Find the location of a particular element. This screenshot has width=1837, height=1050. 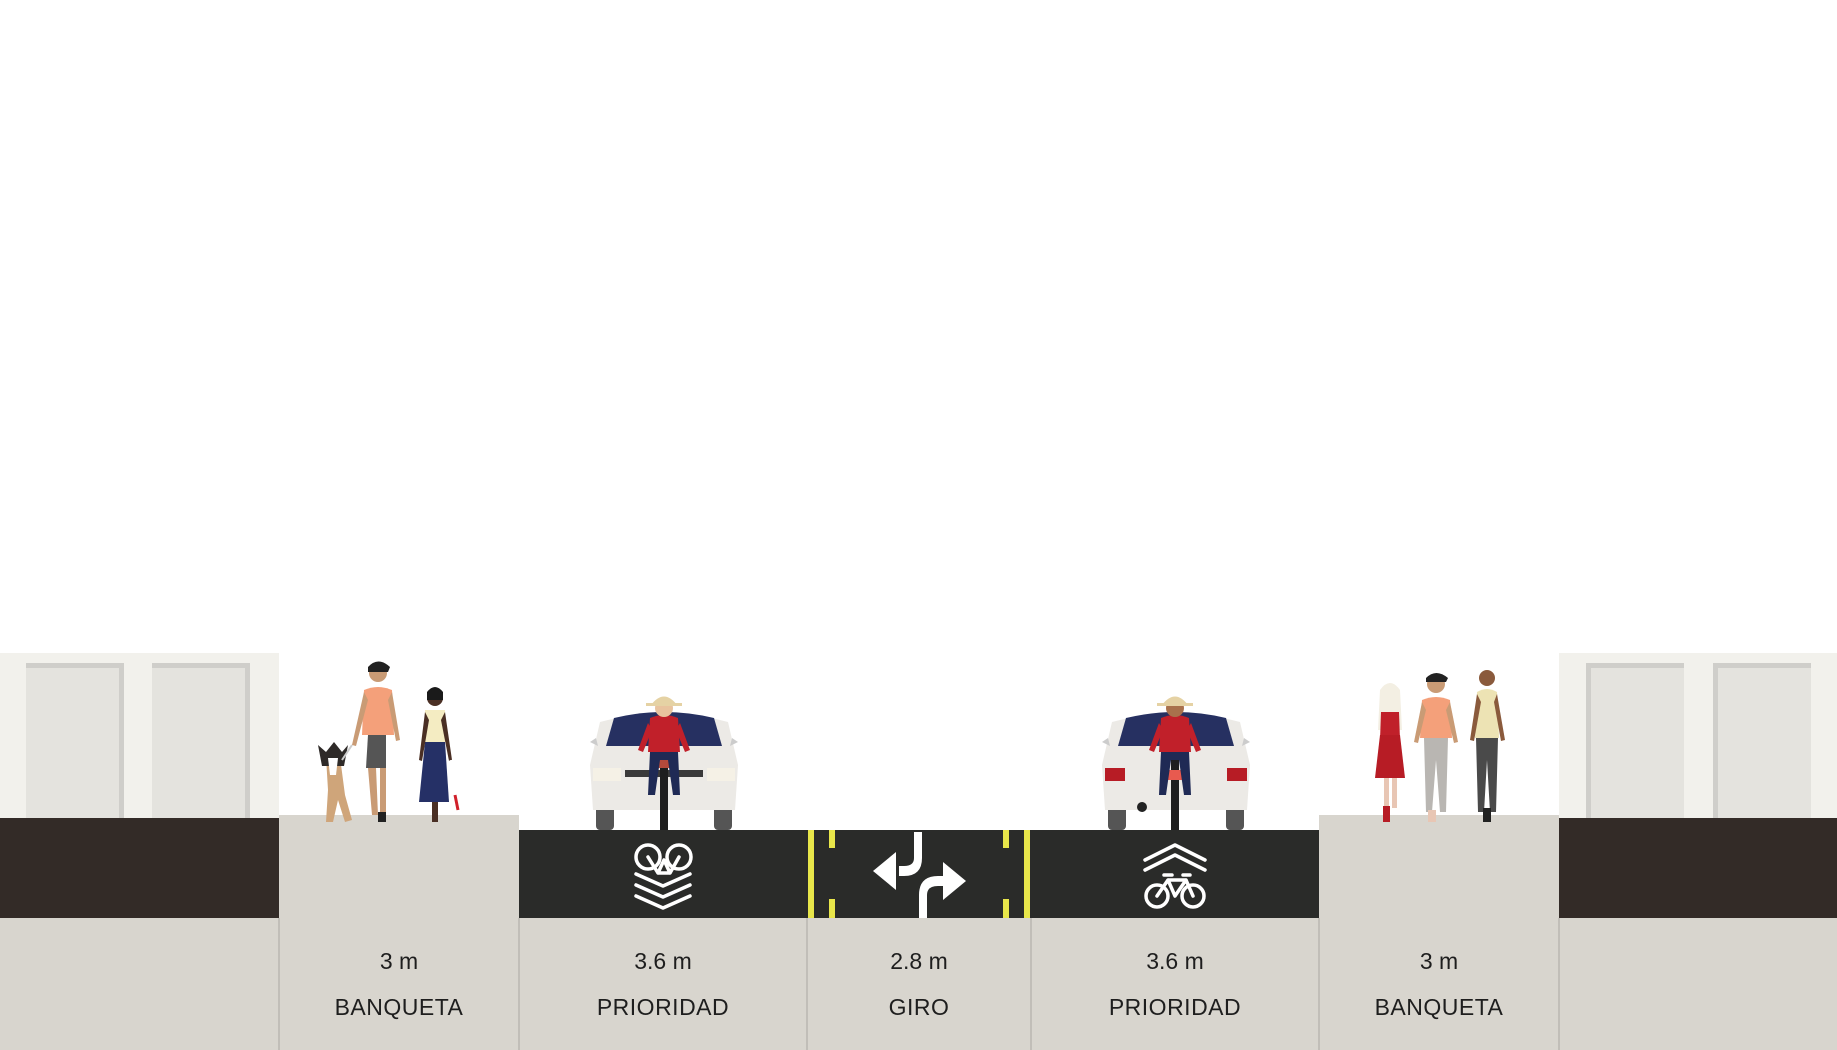

building-base-right is located at coordinates (1698, 868).